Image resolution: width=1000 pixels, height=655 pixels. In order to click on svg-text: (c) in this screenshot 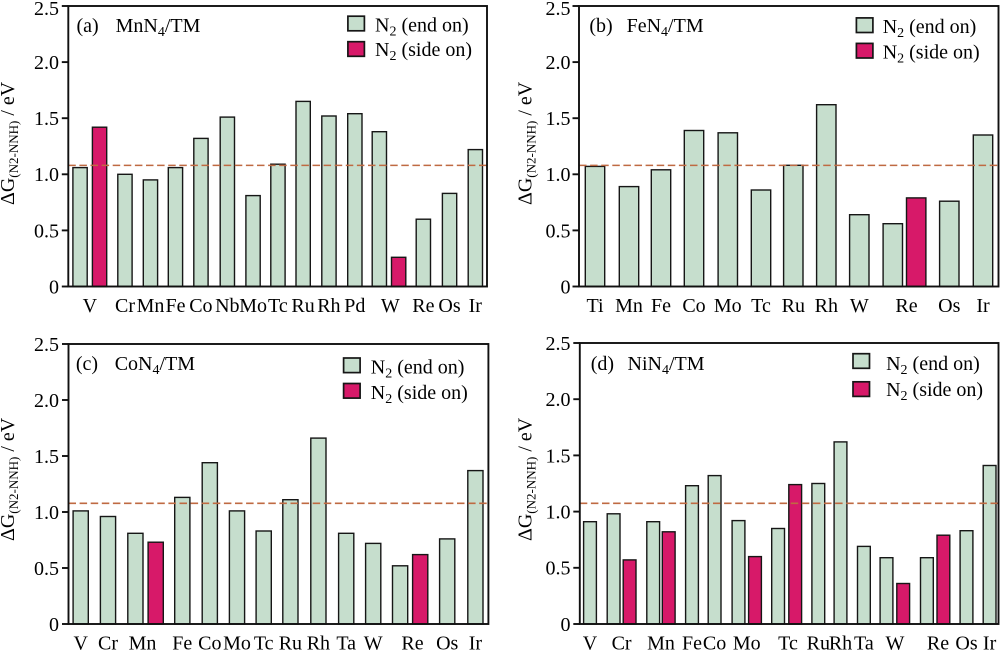, I will do `click(87, 364)`.